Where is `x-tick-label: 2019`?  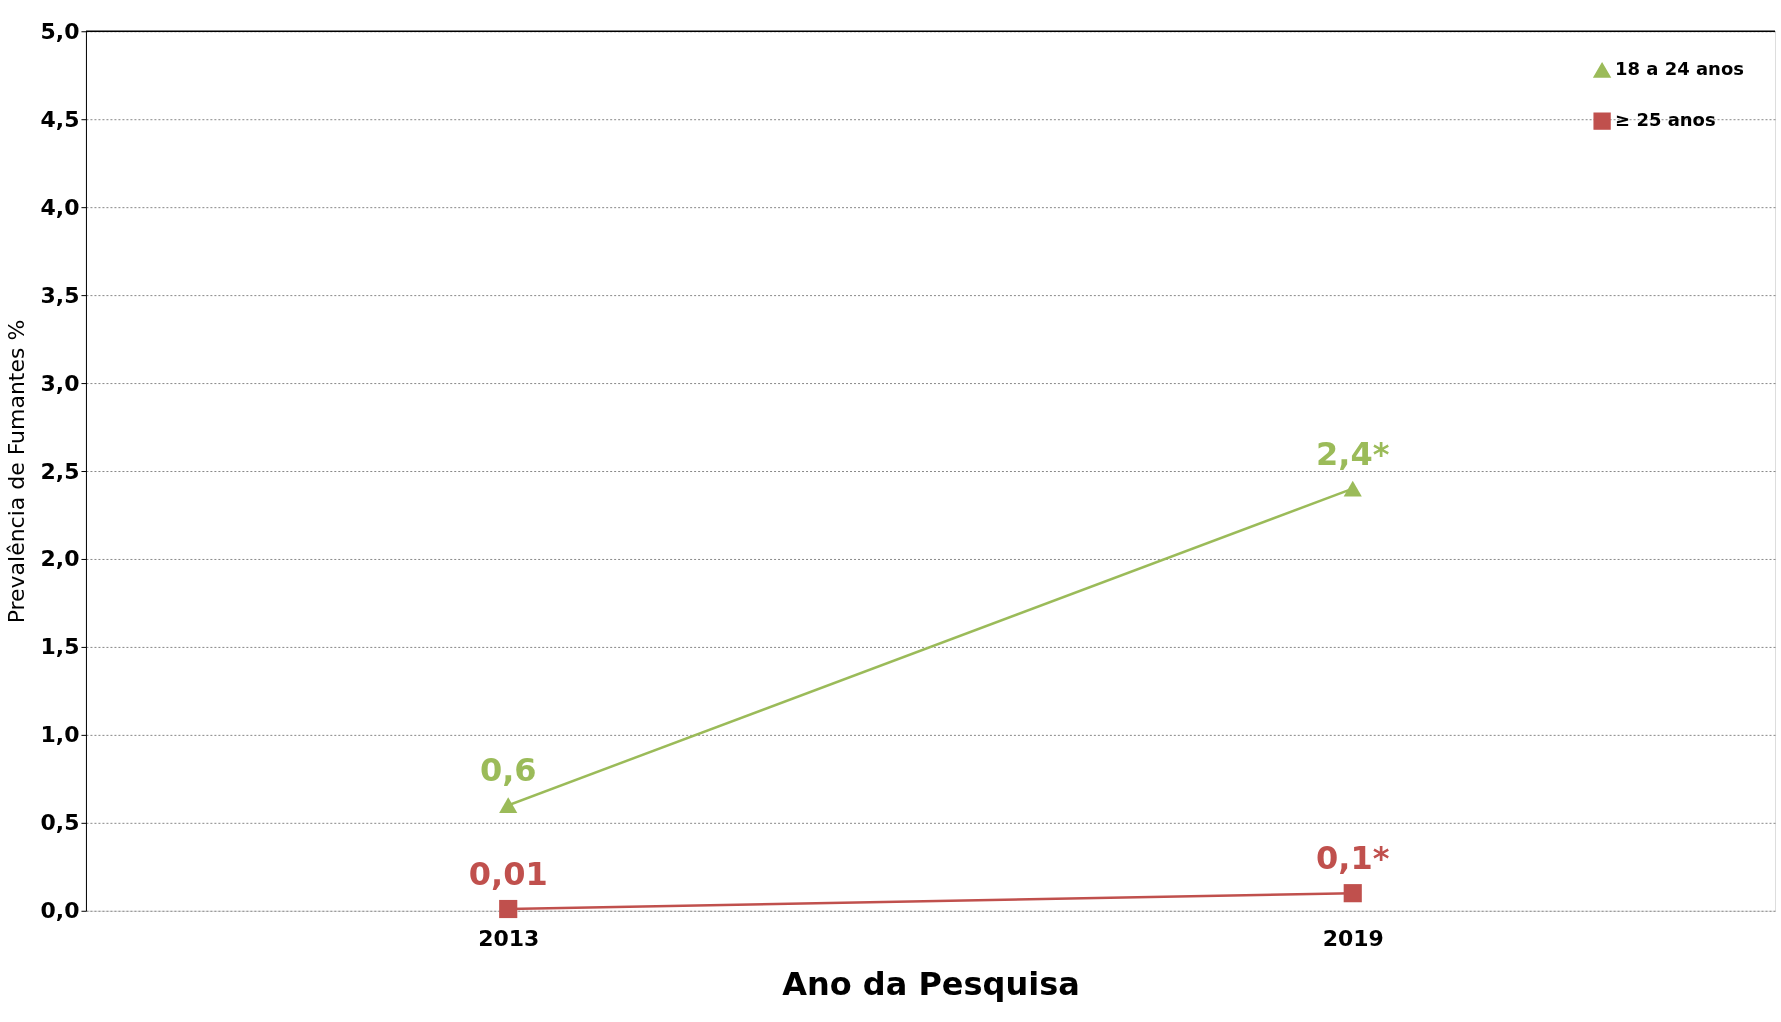 x-tick-label: 2019 is located at coordinates (1353, 939).